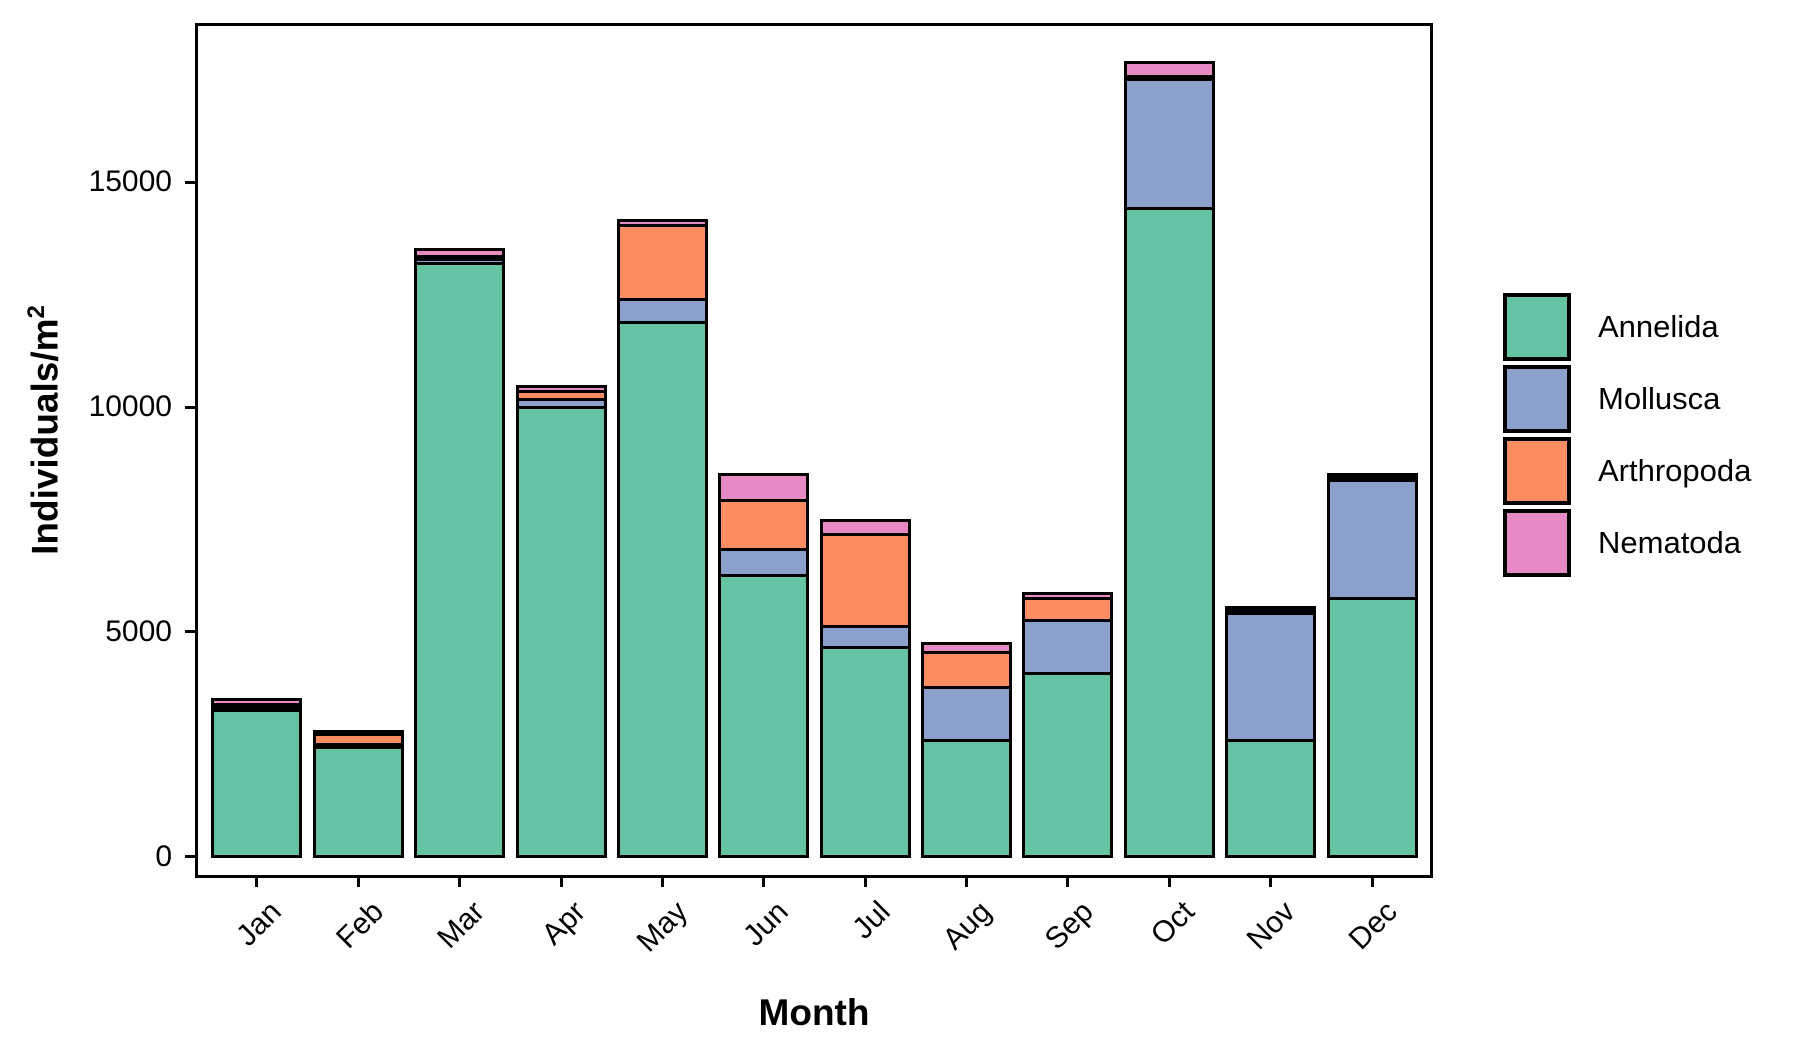 This screenshot has height=1050, width=1800. What do you see at coordinates (1271, 677) in the screenshot?
I see `bar-segment-mollusca-nov` at bounding box center [1271, 677].